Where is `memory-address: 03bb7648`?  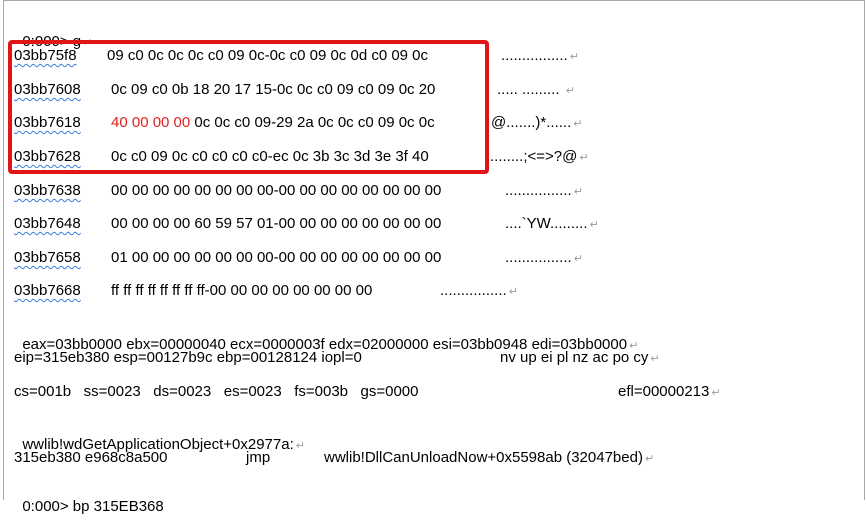
memory-address: 03bb7648 is located at coordinates (47, 223).